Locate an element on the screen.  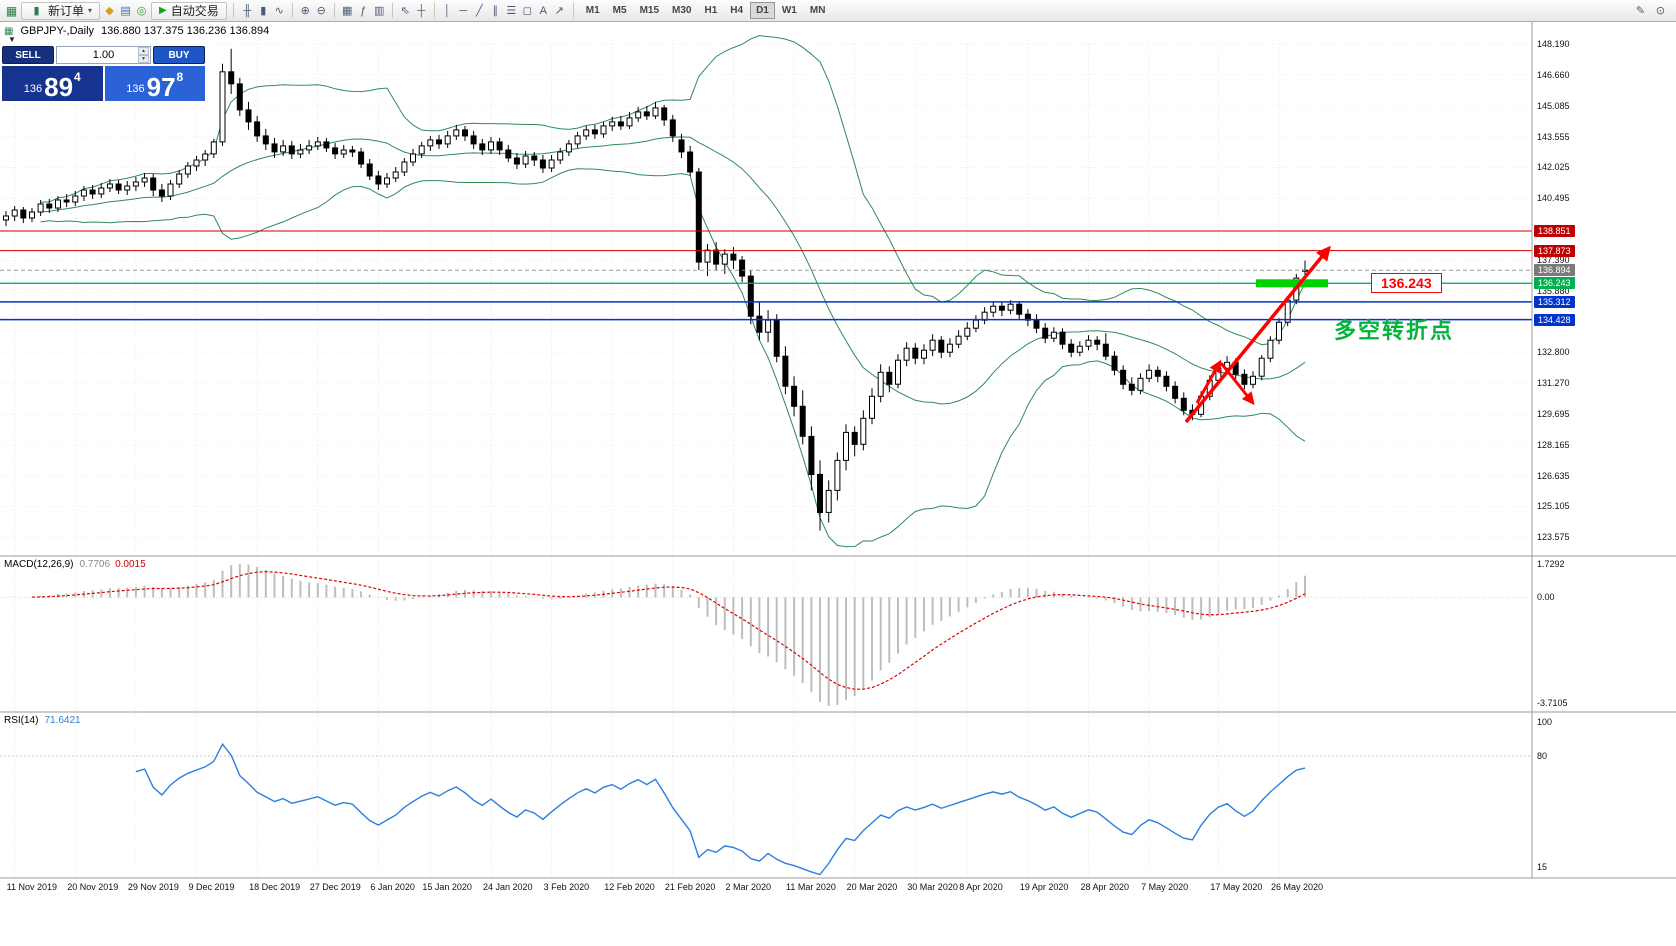
price-lines is located at coordinates (766, 275).